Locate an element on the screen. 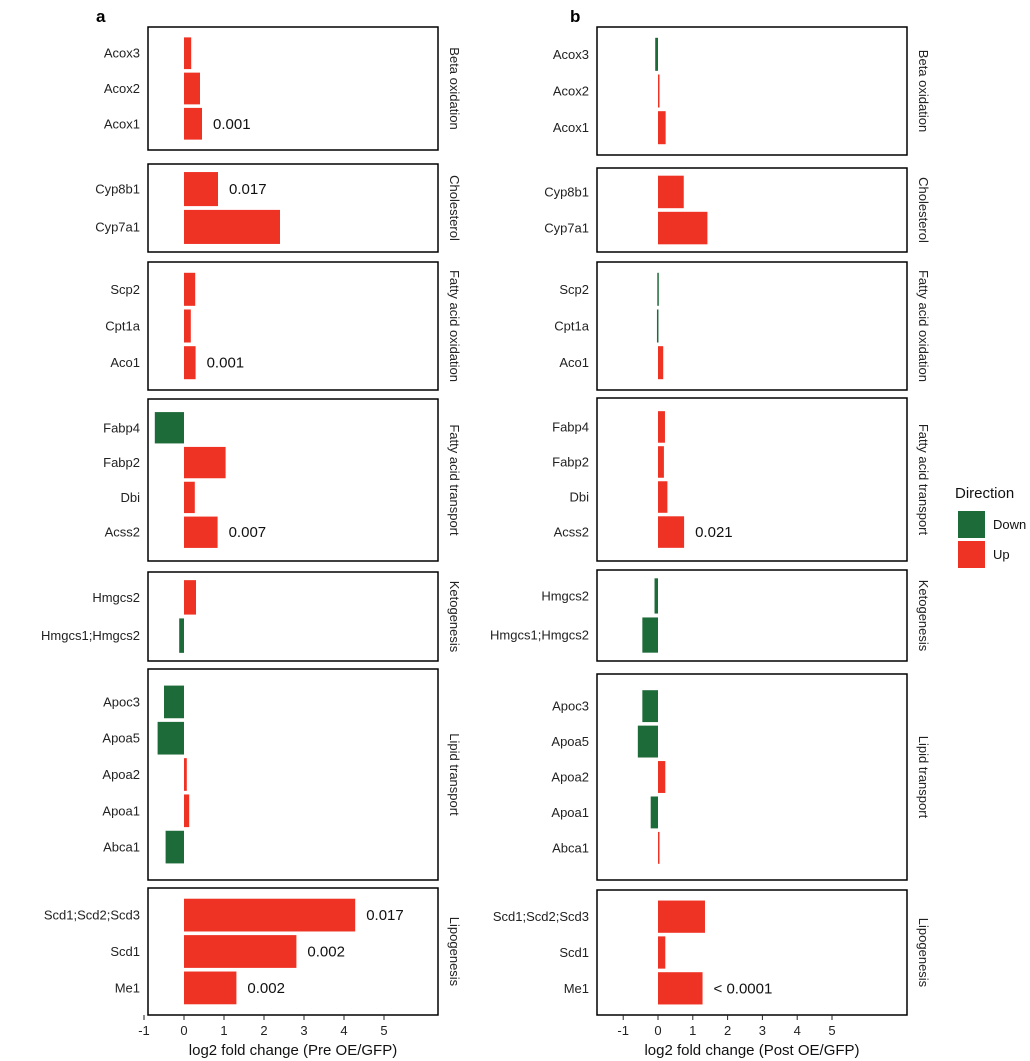  x-tick-label-b-4: 3 is located at coordinates (762, 1030).